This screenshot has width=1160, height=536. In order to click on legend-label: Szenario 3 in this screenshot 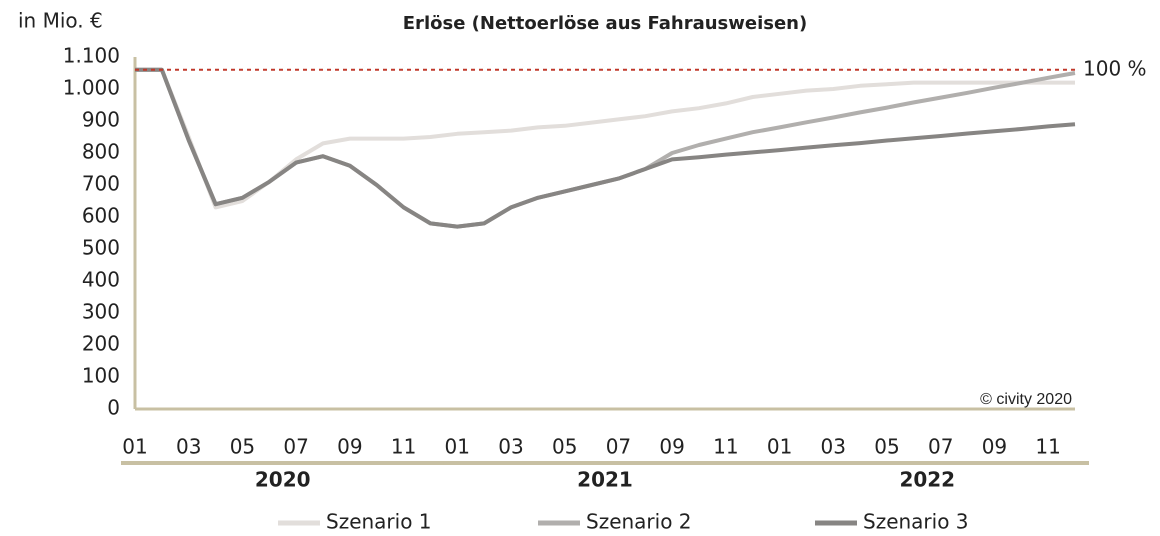, I will do `click(916, 522)`.